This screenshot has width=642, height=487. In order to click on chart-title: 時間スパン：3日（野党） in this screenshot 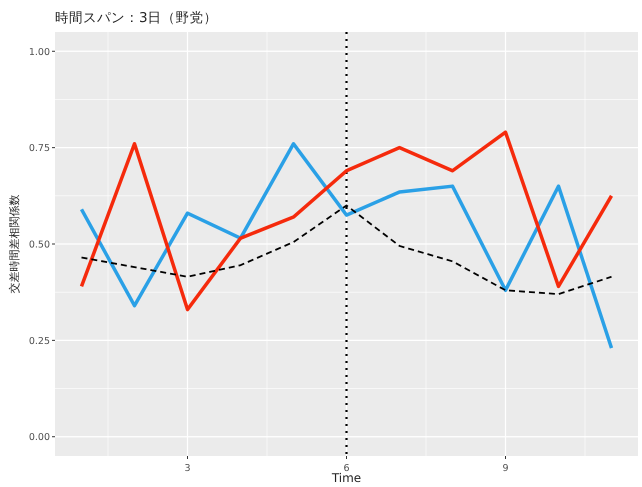, I will do `click(136, 18)`.